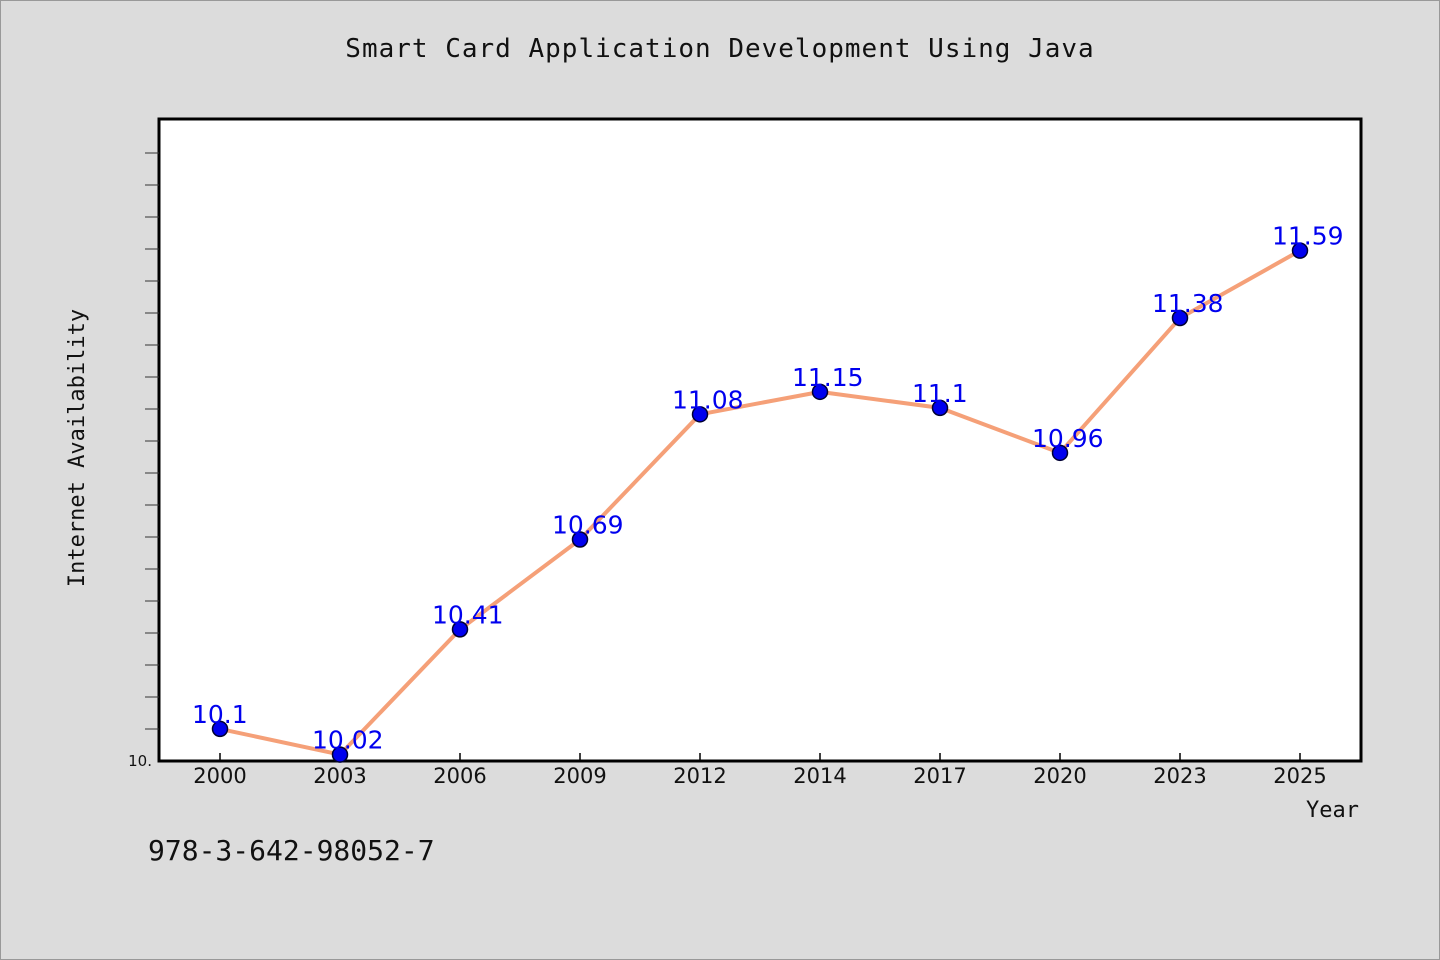 The image size is (1440, 960). What do you see at coordinates (459, 776) in the screenshot?
I see `x-tick-label: 2006` at bounding box center [459, 776].